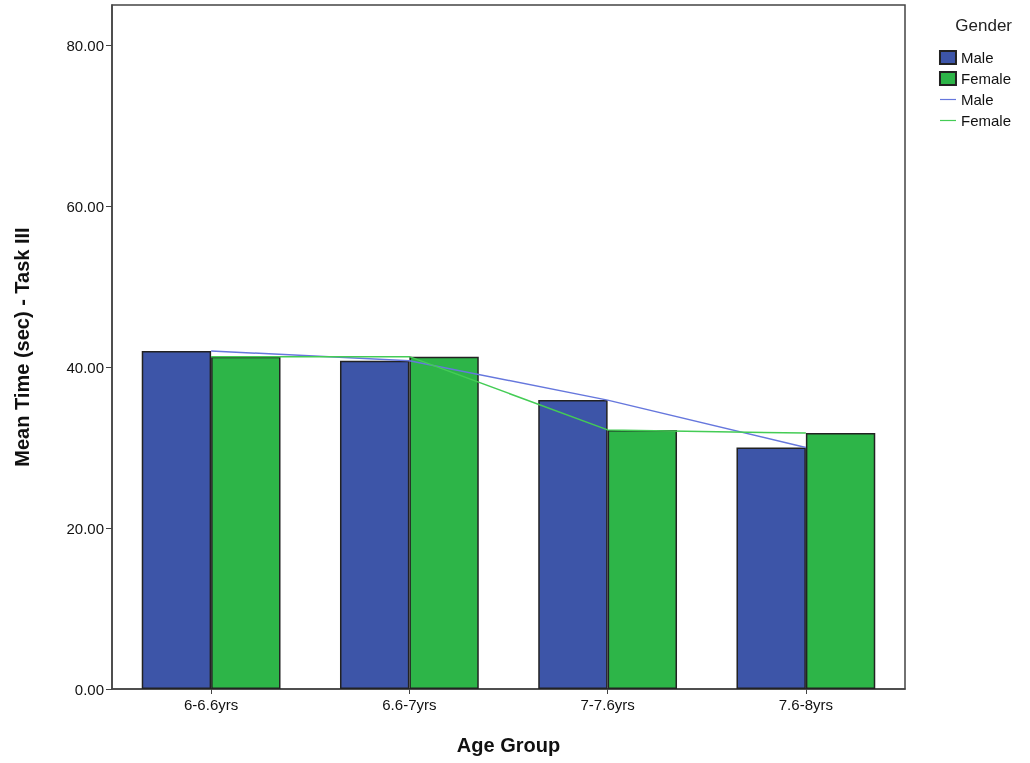  Describe the element at coordinates (85, 528) in the screenshot. I see `y-tick-label: 20.00` at that location.